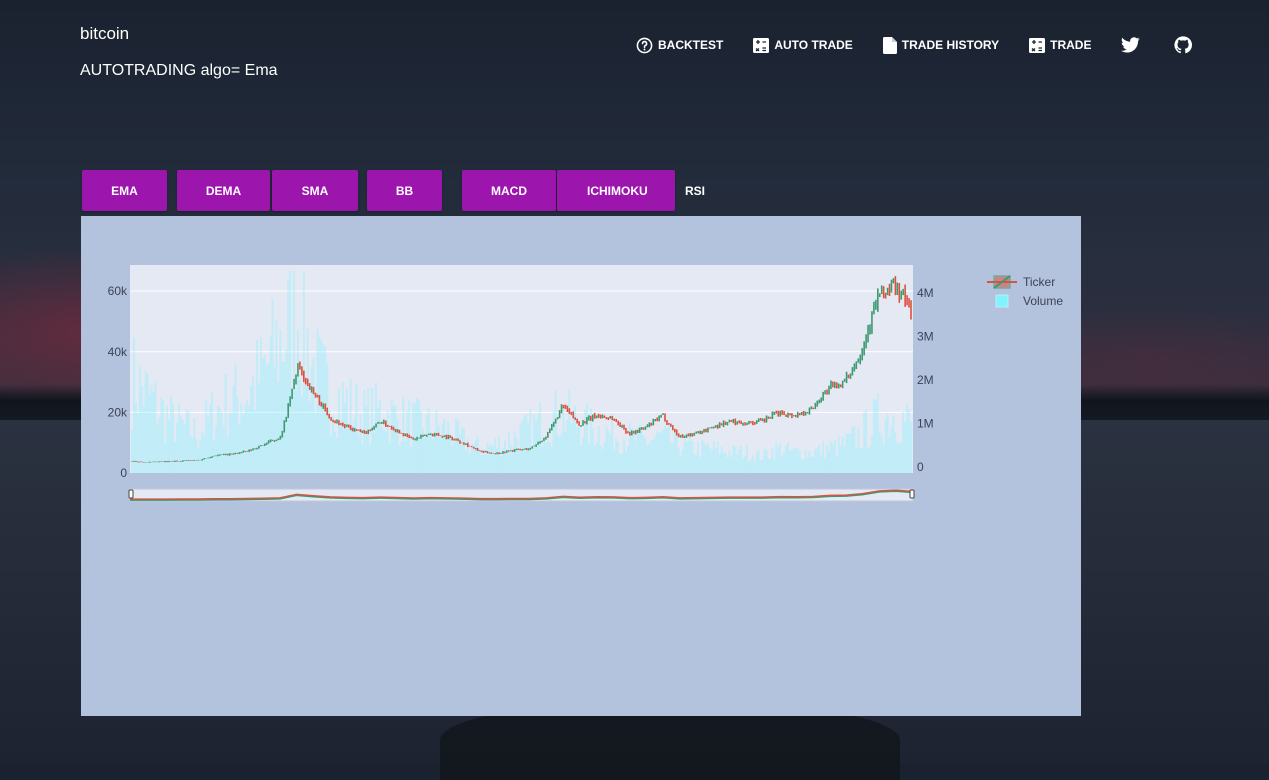 This screenshot has height=780, width=1269. Describe the element at coordinates (1183, 45) in the screenshot. I see `github-link` at that location.